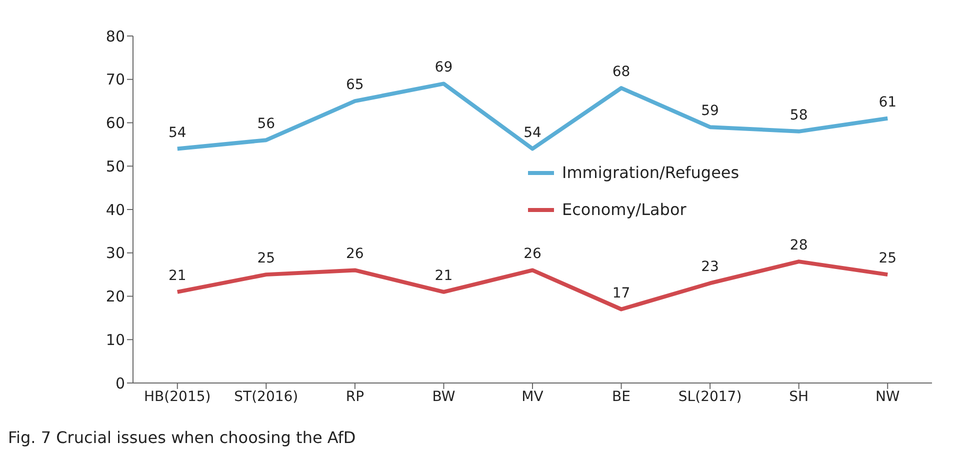 The height and width of the screenshot is (466, 960). I want to click on y-tick-label: 70, so click(115, 79).